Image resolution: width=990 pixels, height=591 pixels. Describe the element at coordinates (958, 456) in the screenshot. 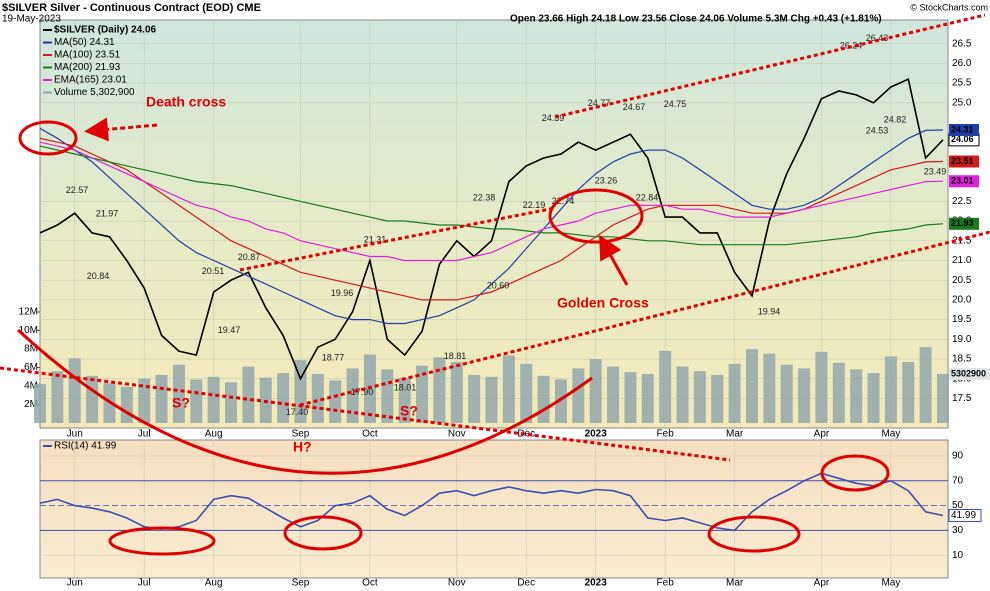

I see `y-tick-label: 90` at that location.